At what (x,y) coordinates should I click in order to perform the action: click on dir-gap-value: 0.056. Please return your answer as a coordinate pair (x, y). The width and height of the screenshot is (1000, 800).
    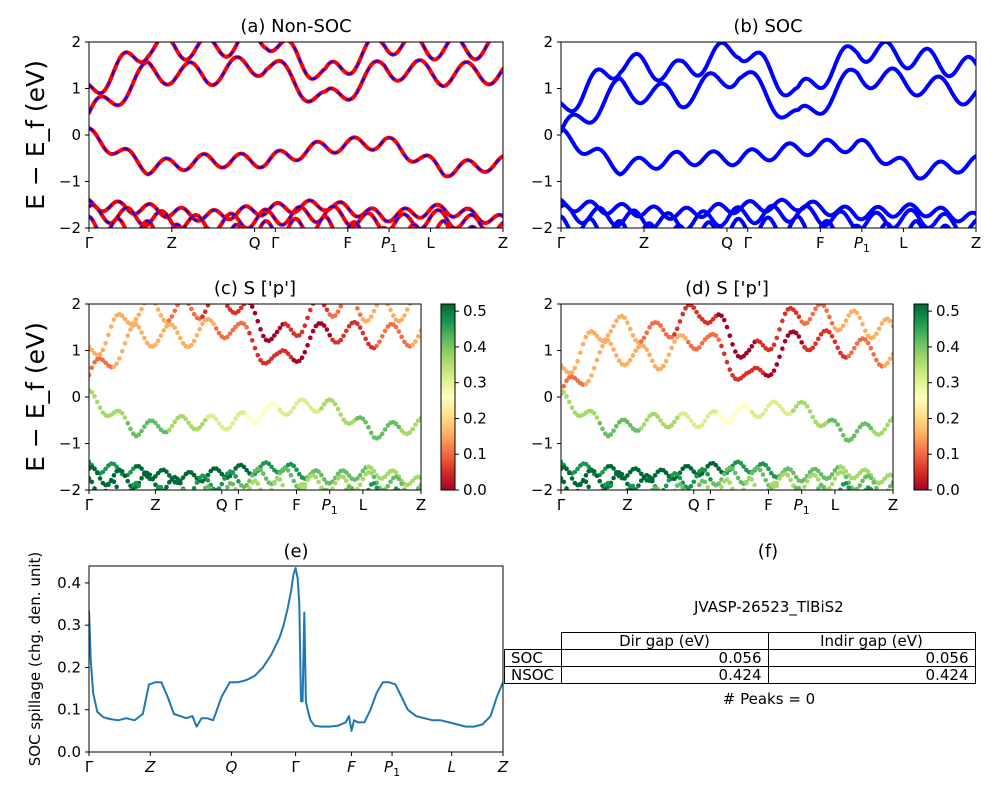
    Looking at the image, I should click on (664, 658).